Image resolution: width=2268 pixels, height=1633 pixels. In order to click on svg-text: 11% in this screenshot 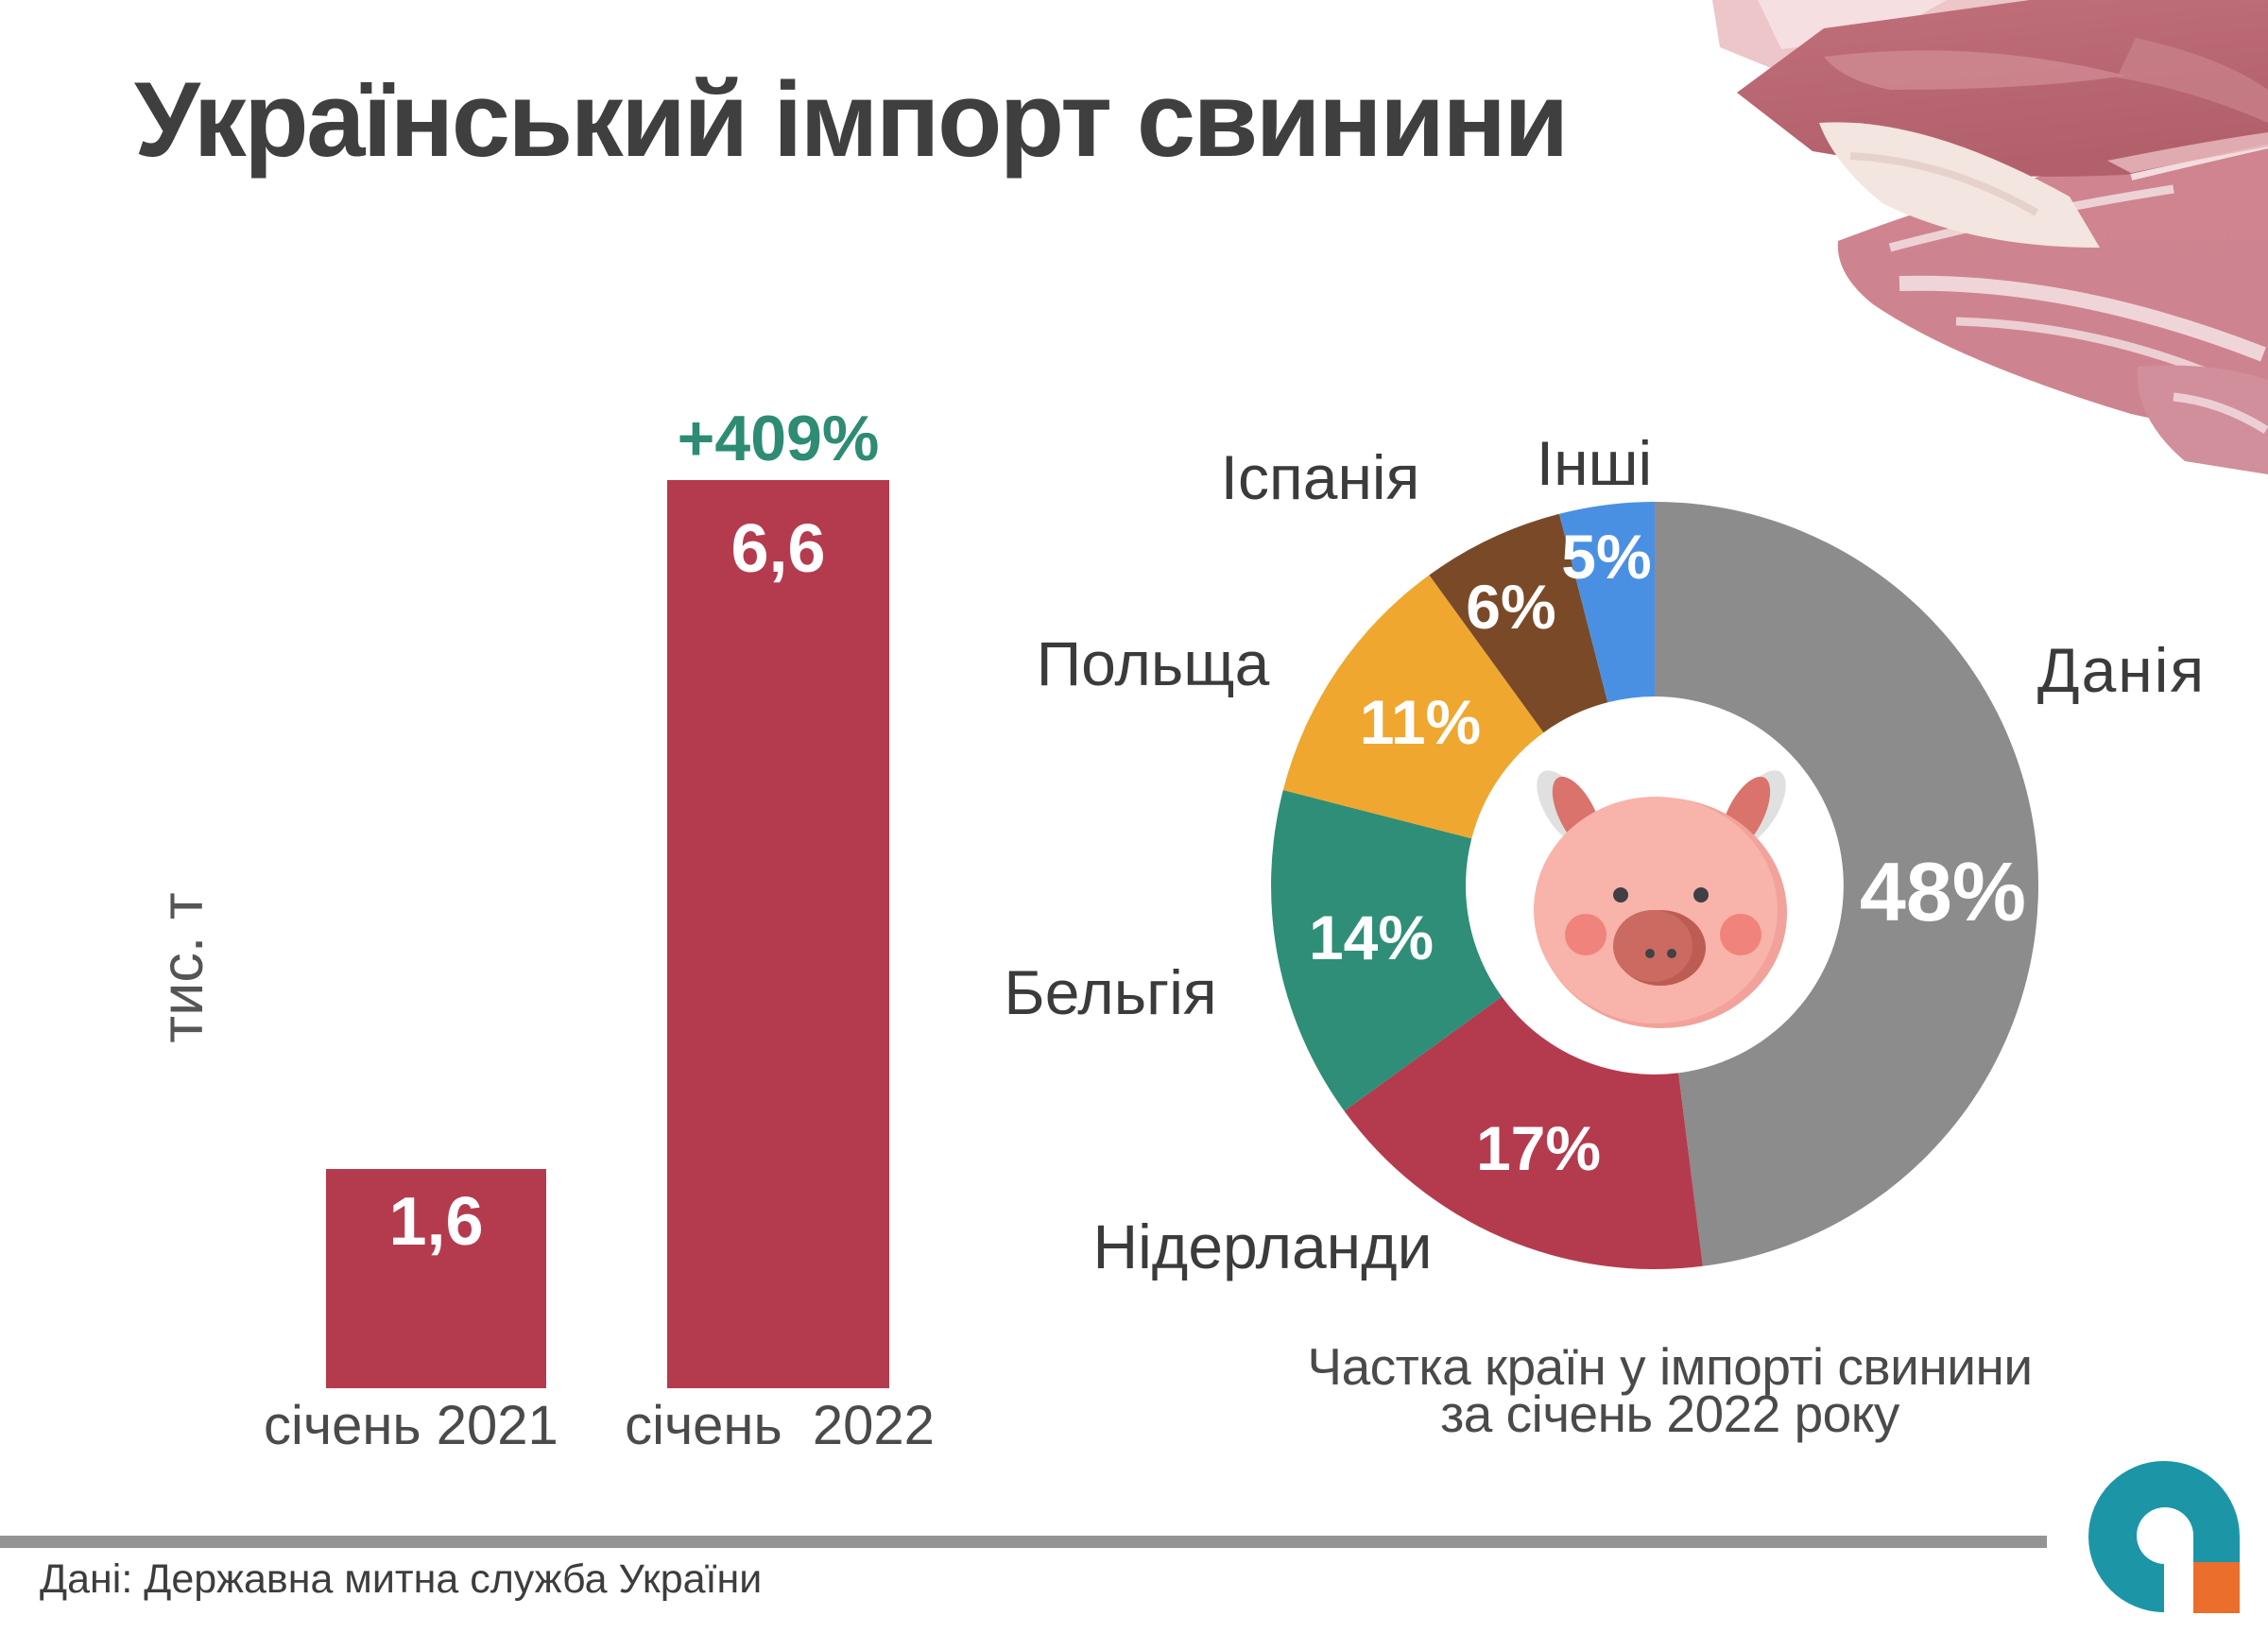, I will do `click(1420, 722)`.